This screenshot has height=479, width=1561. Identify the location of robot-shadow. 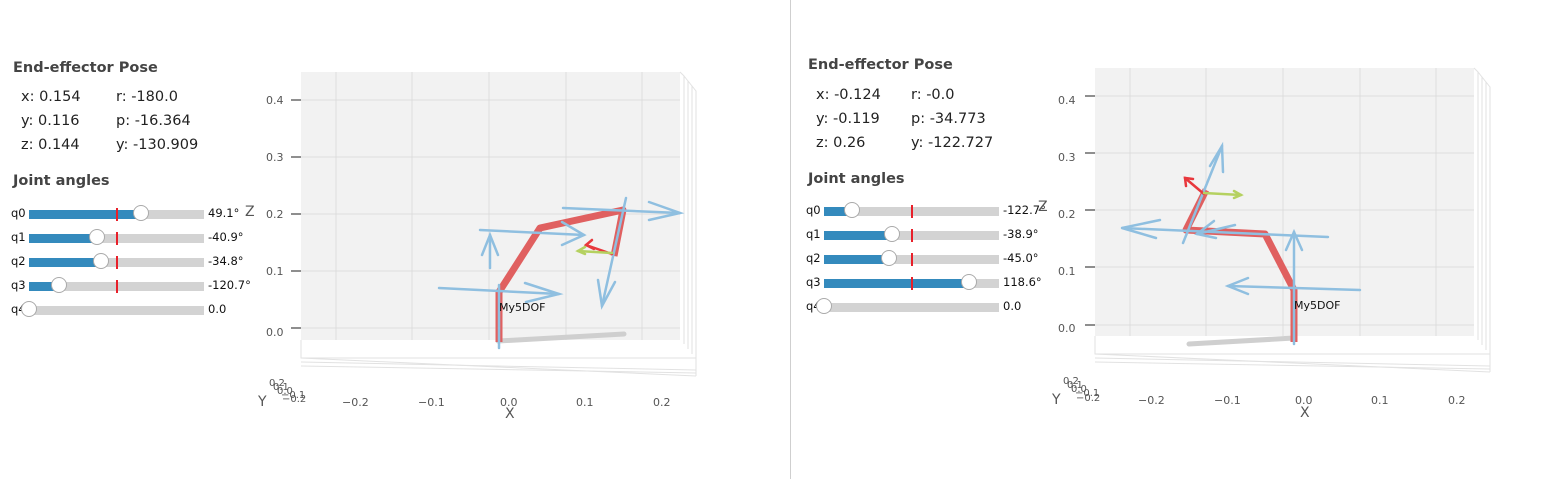
(561, 337).